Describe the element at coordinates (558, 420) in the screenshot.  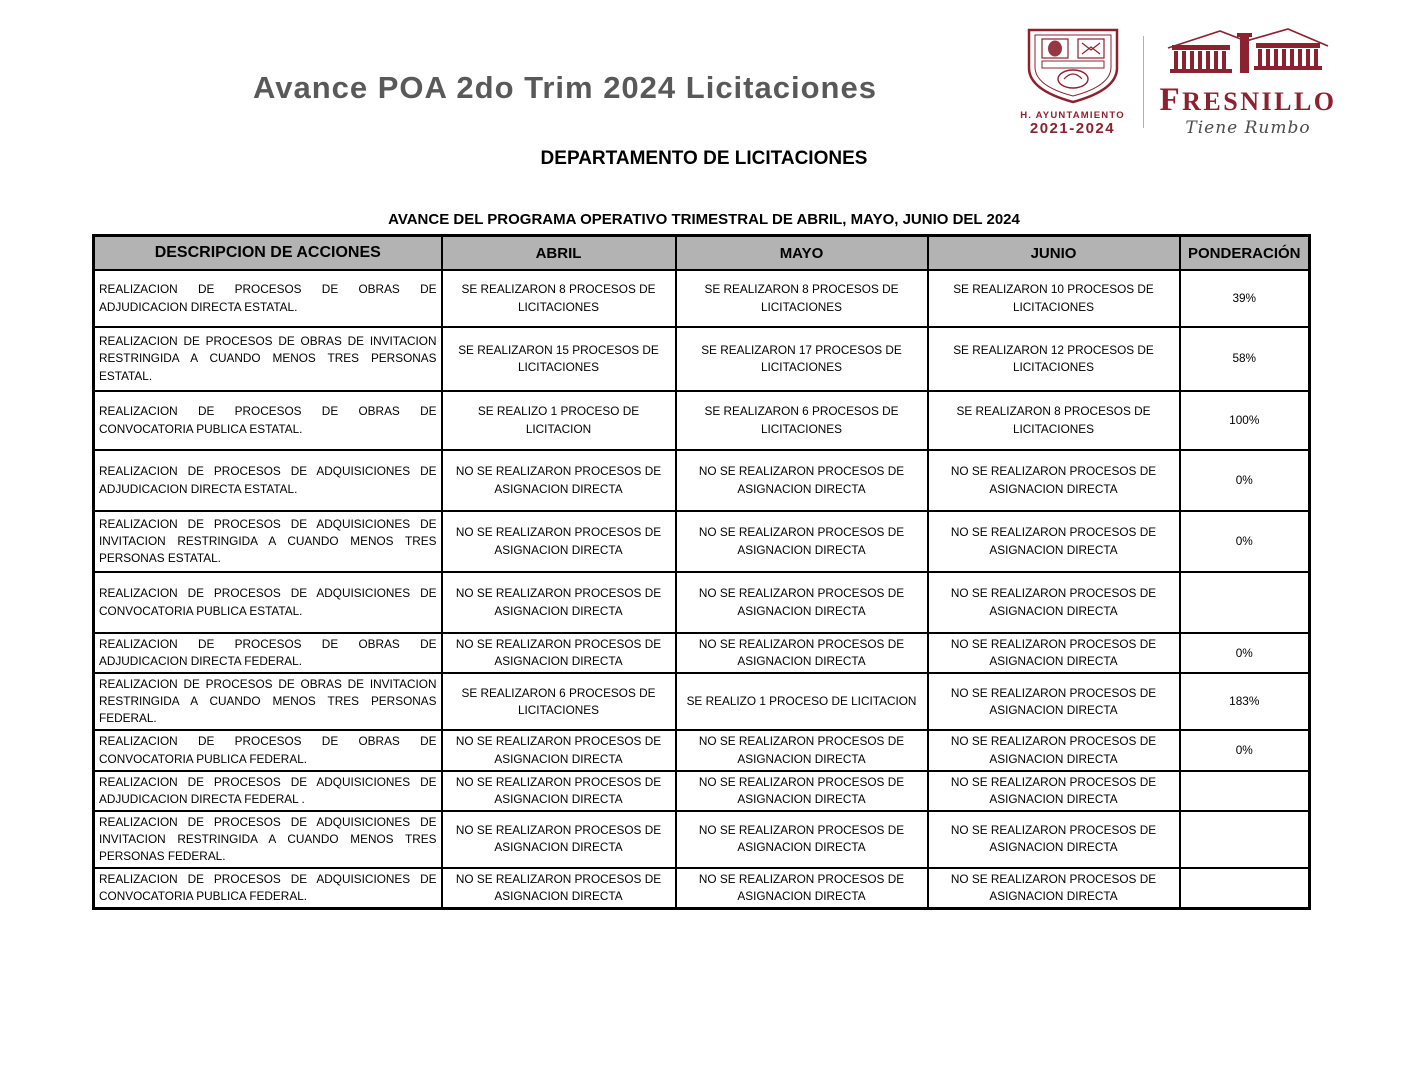
I see `cell-abril: SE REALIZO 1 PROCESO DE LICITACION` at that location.